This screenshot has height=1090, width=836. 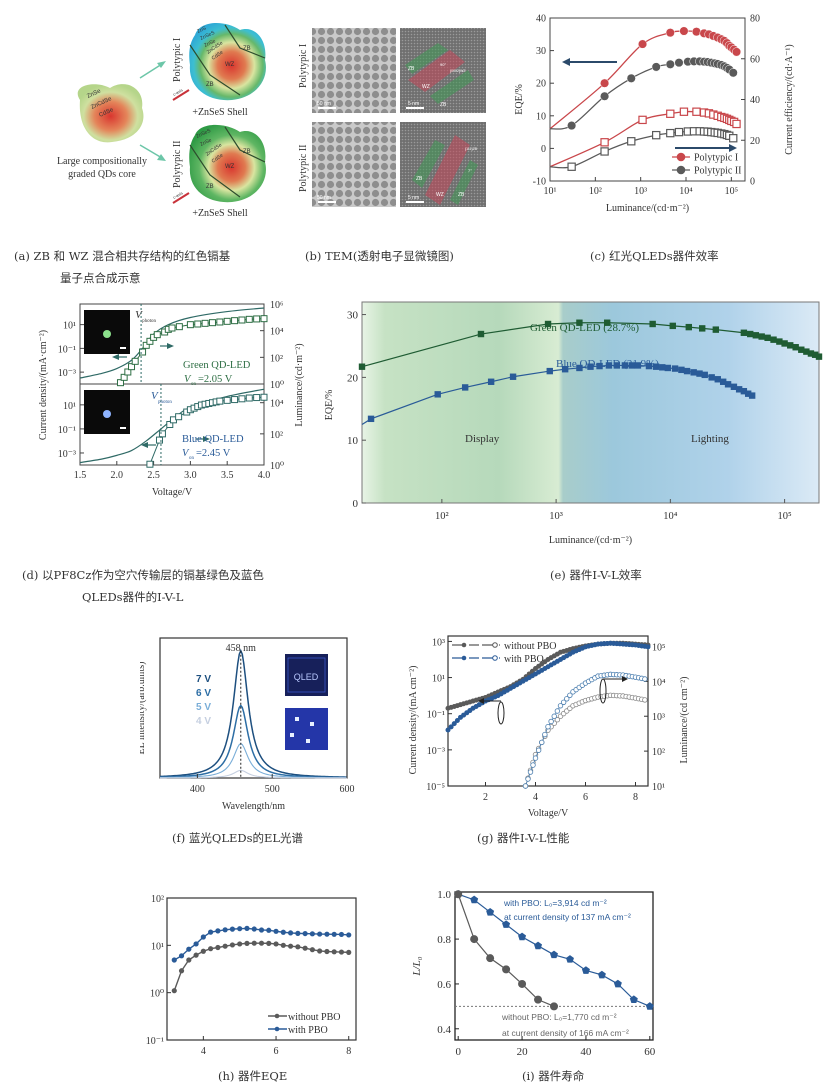 I want to click on legend-label-3: 4 V, so click(x=203, y=721).